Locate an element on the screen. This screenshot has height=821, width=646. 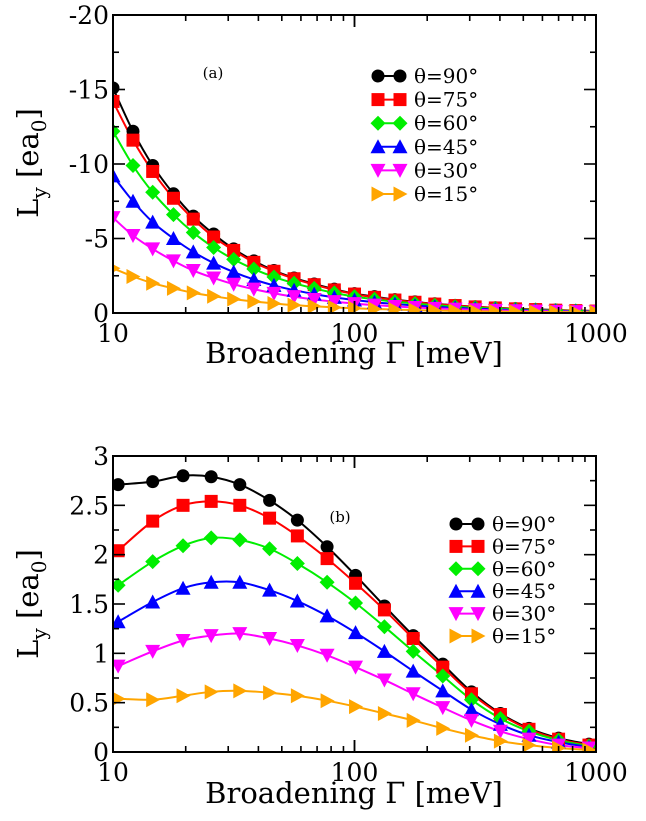
y-tick-label: 1.5 is located at coordinates (89, 604).